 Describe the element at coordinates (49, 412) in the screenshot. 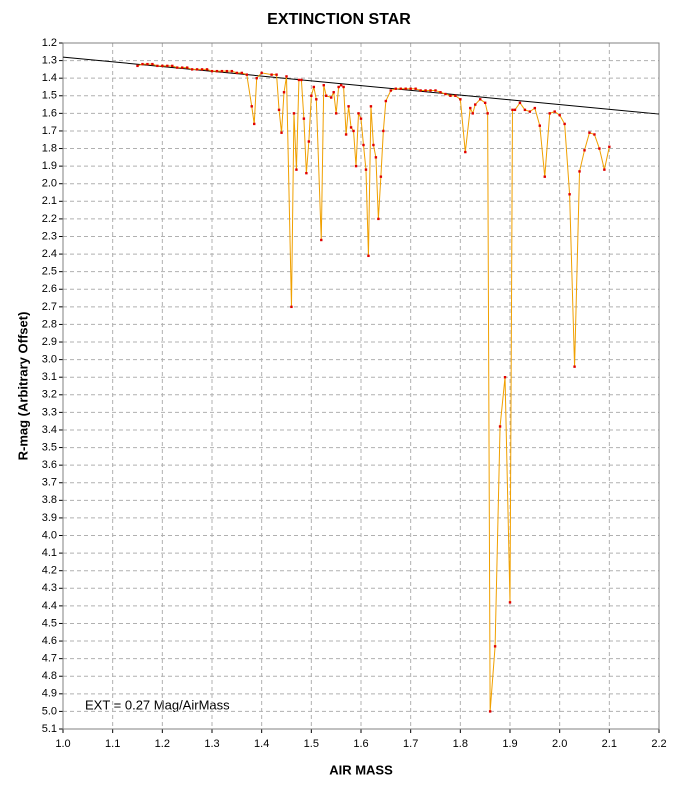

I see `y-tick-label: 3.3` at that location.